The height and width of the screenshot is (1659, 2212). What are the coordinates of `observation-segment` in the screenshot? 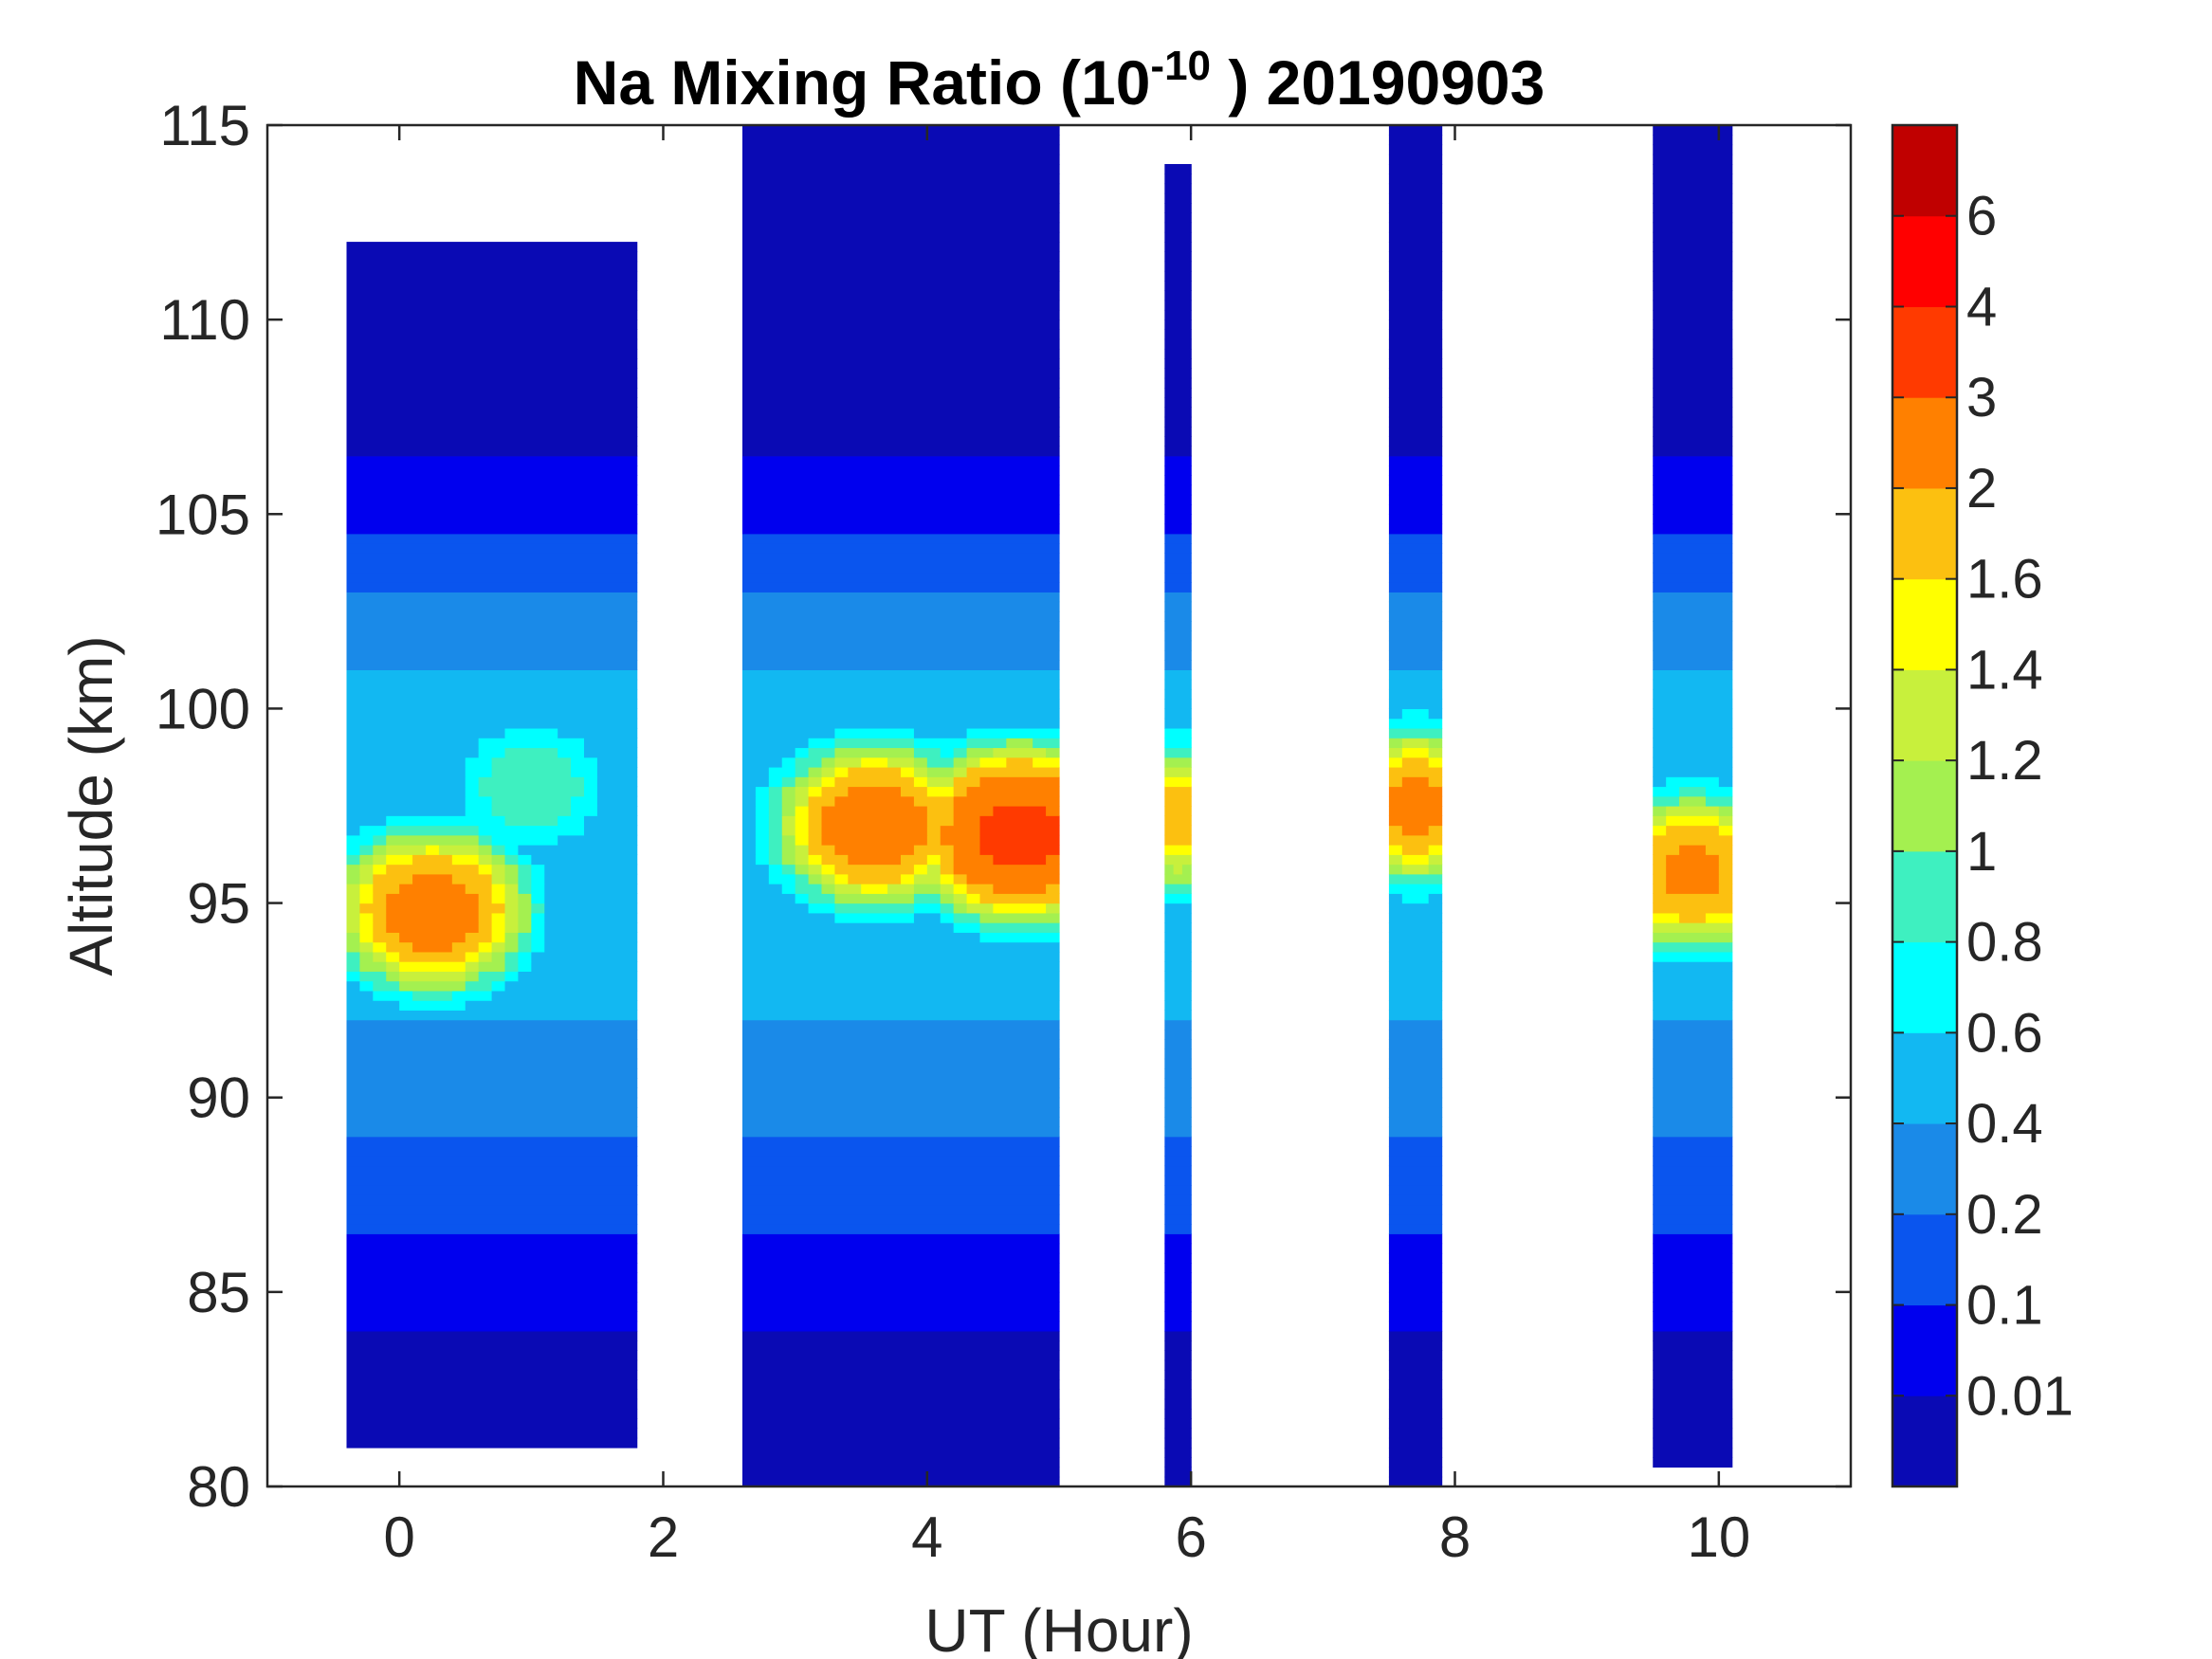 It's located at (1415, 805).